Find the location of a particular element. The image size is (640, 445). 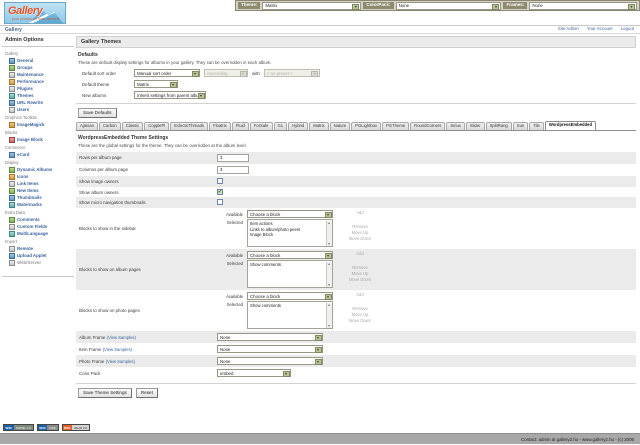

item-frame-view-samples-link: (View Samples) is located at coordinates (117, 349).